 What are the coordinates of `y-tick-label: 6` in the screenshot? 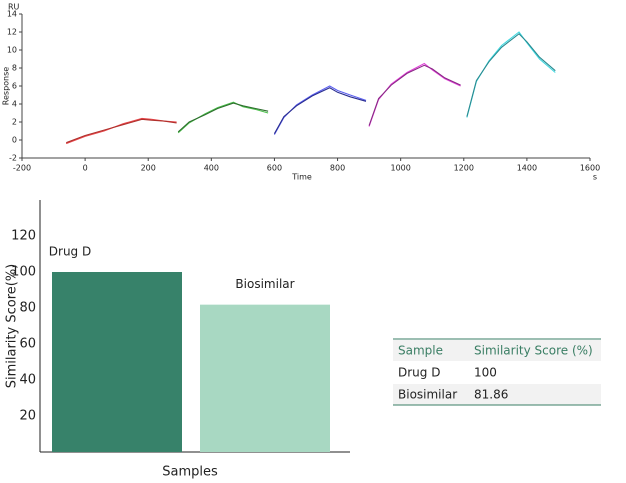 It's located at (14, 86).